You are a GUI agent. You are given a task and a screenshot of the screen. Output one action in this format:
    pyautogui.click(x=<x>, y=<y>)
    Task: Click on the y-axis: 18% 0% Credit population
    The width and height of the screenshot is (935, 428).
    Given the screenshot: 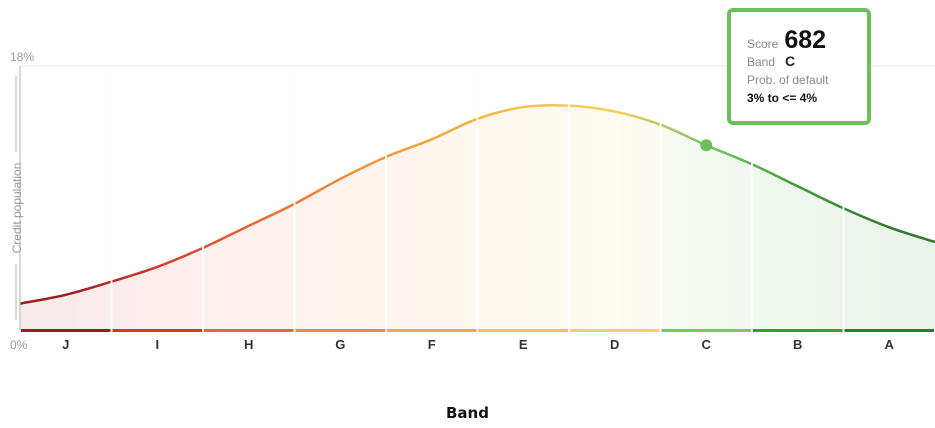 What is the action you would take?
    pyautogui.click(x=22, y=201)
    